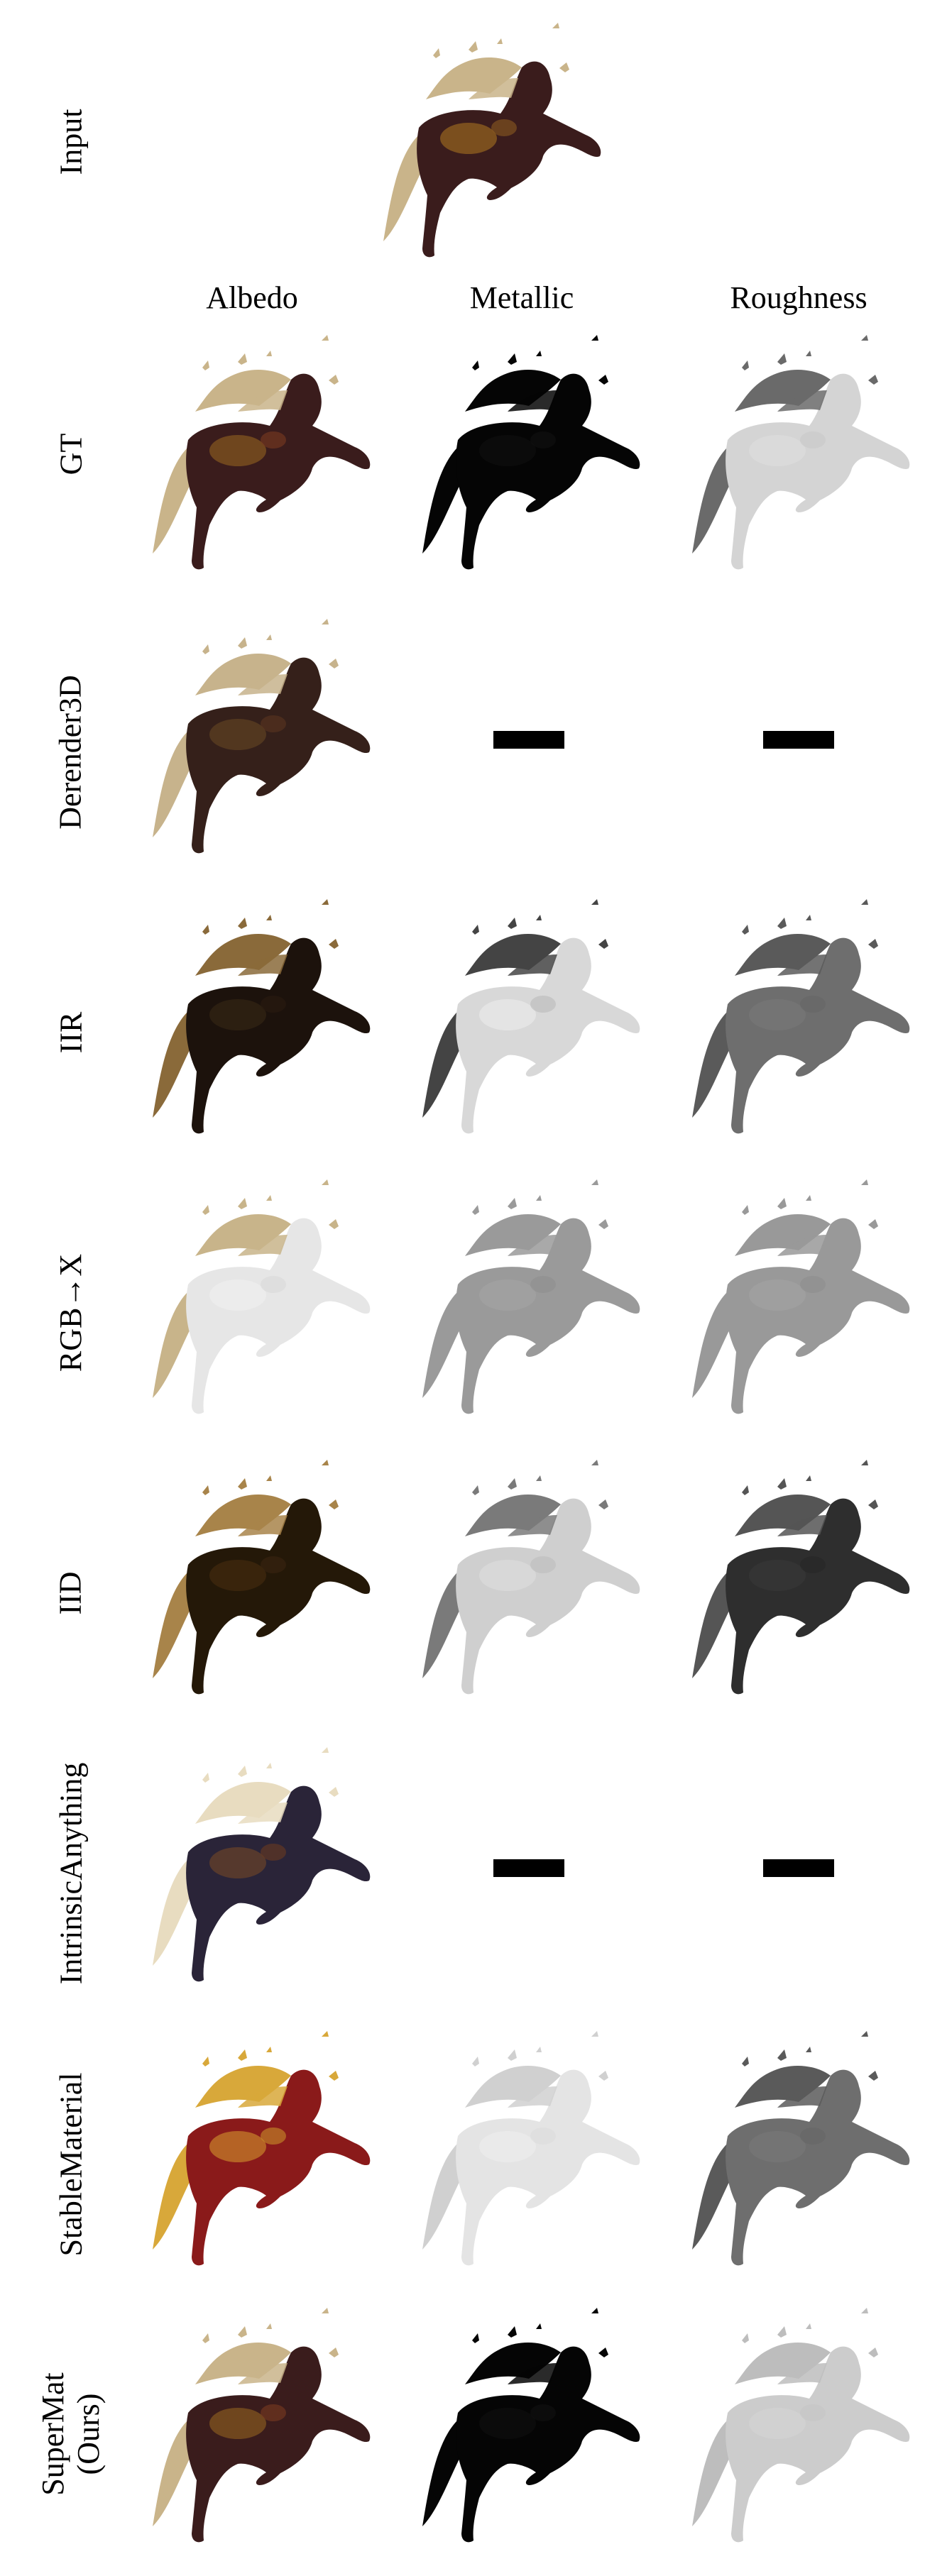 The height and width of the screenshot is (2576, 925). What do you see at coordinates (798, 1868) in the screenshot?
I see `unavailable-mark-roughness-intrinsicanything` at bounding box center [798, 1868].